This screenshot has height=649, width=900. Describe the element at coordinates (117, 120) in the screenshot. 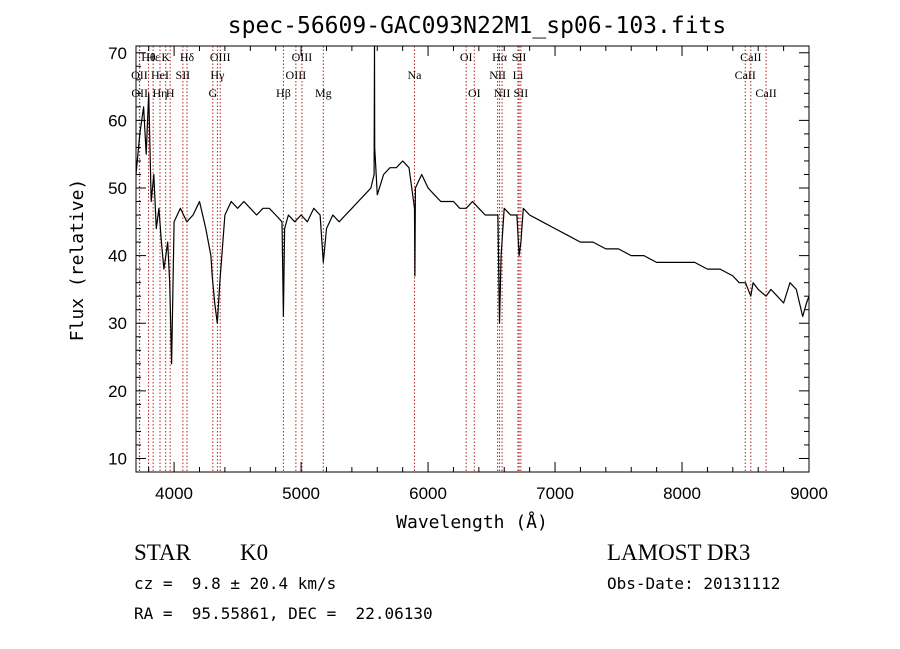

I see `y-tick-label-5: 60` at that location.